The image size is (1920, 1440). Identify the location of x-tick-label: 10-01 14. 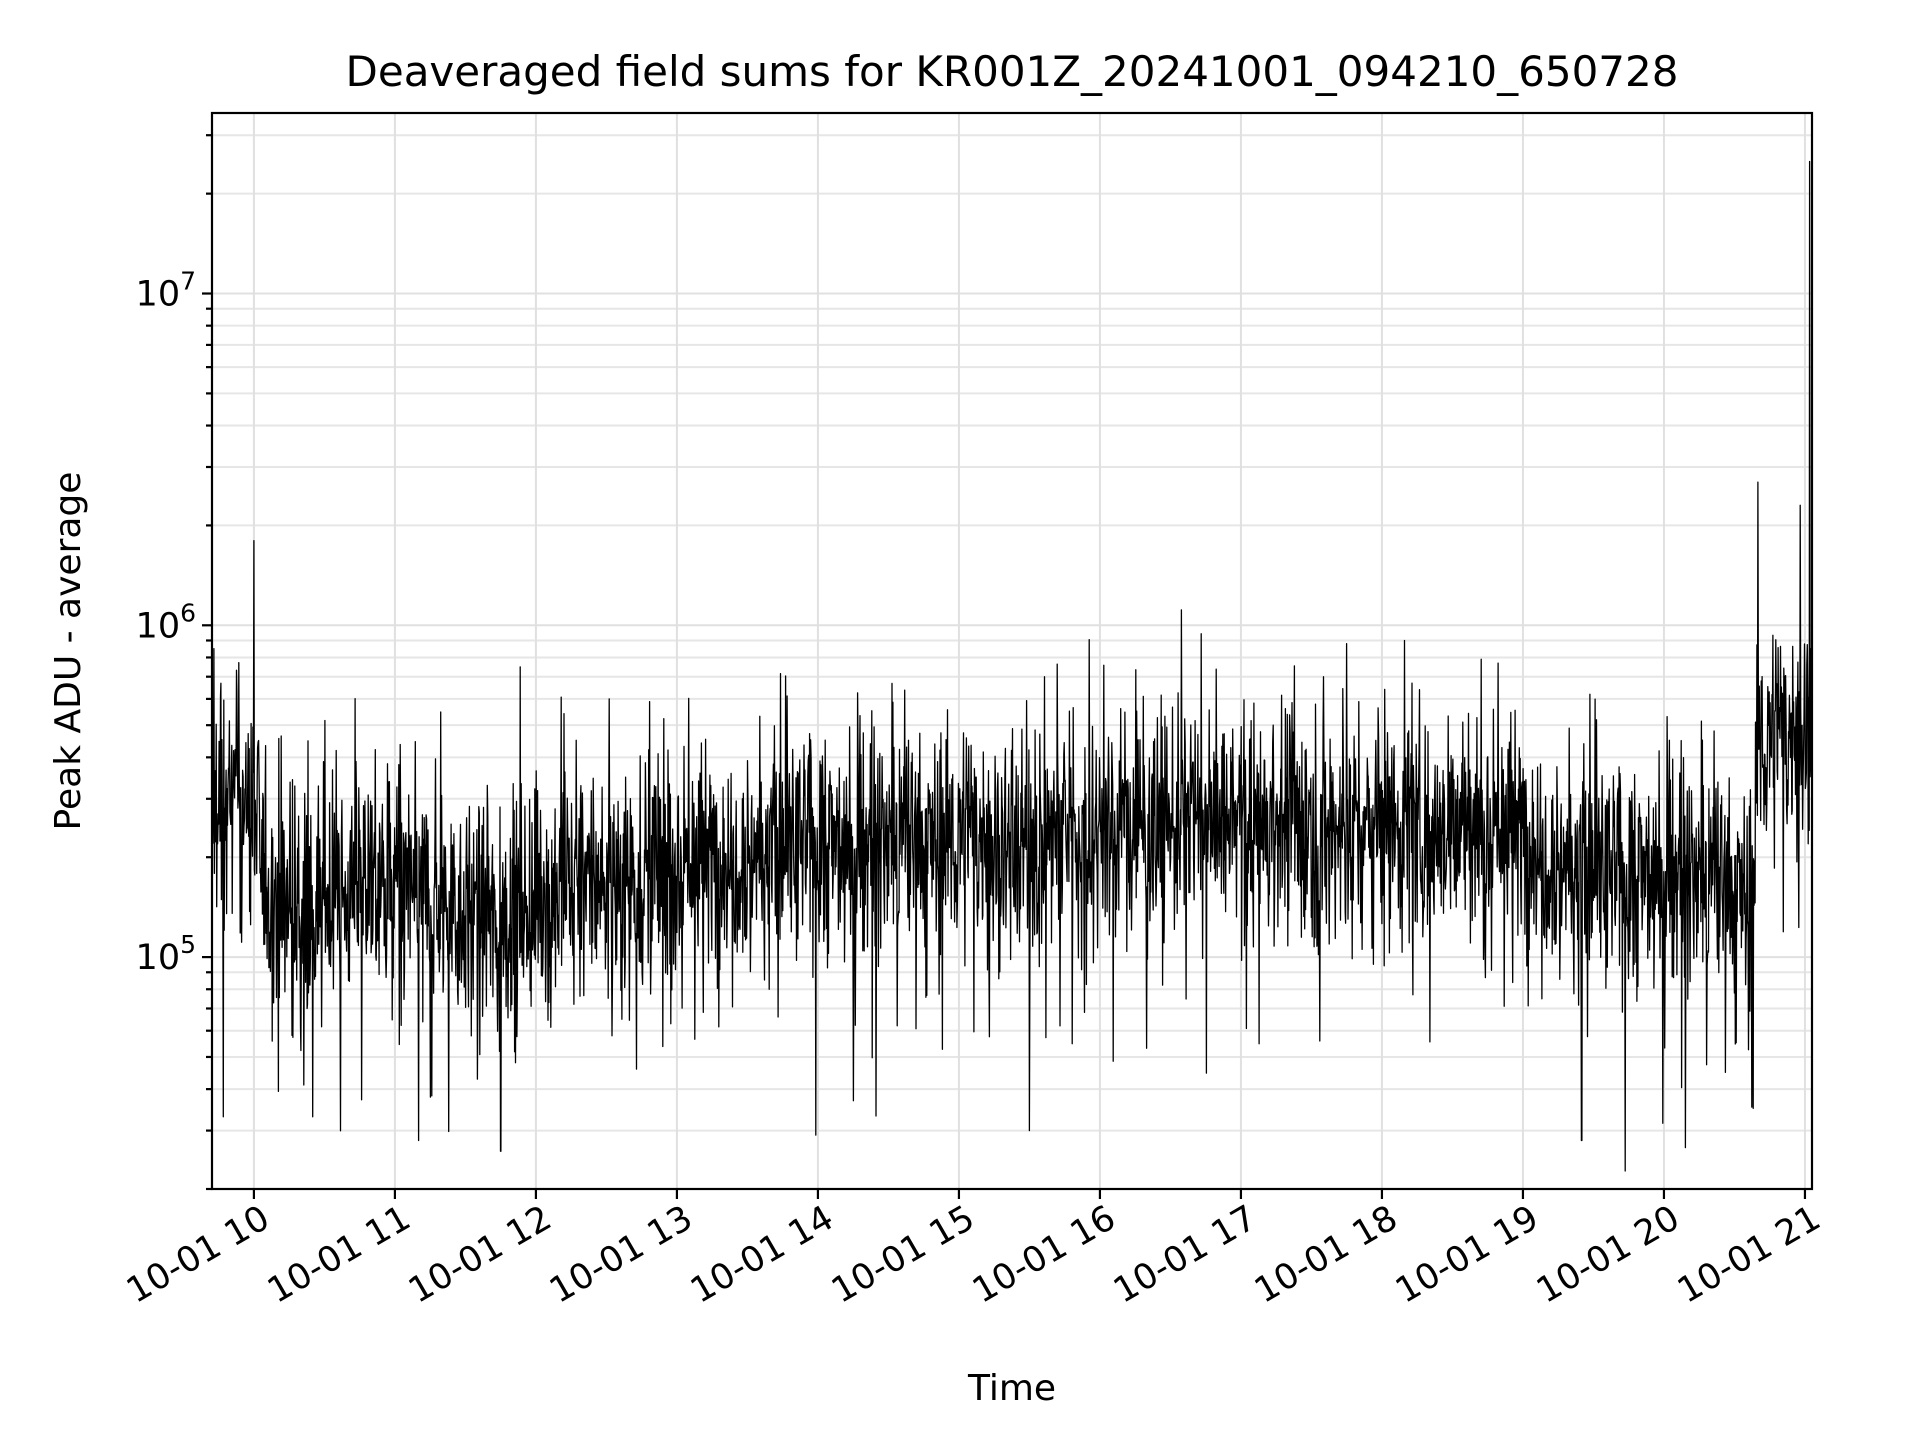
(762, 1254).